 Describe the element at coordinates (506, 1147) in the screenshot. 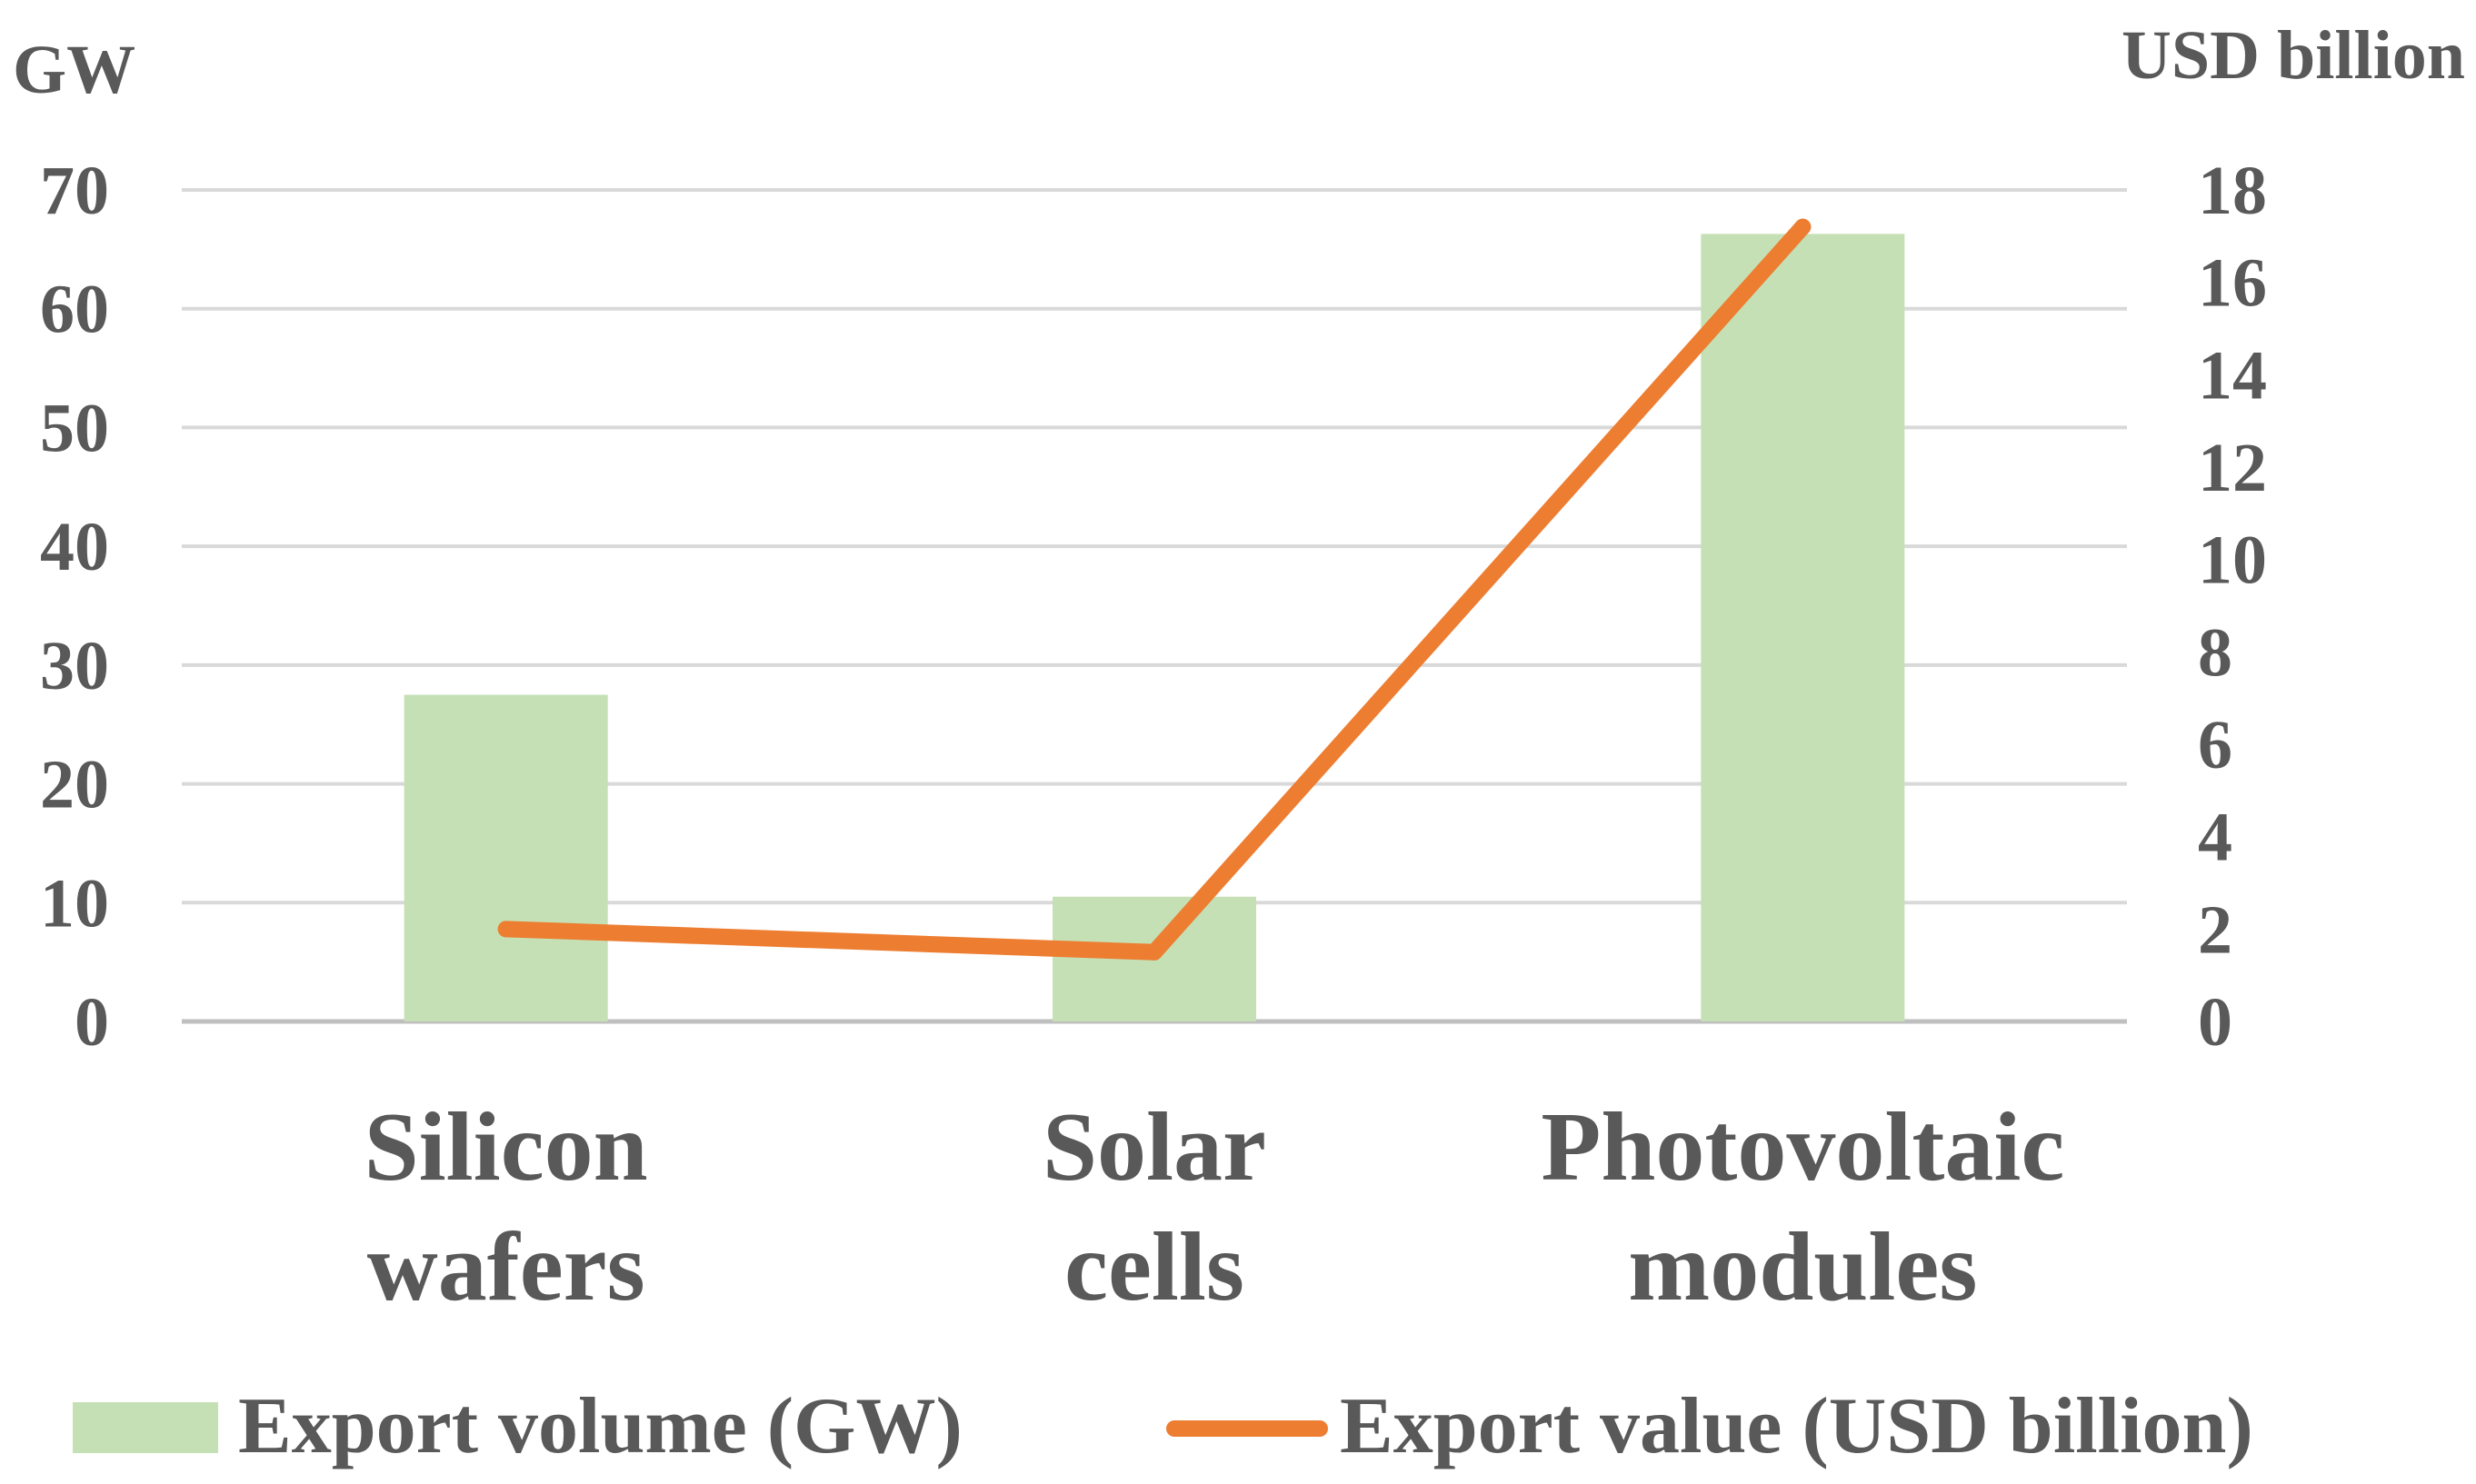

I see `category-label-line: Silicon` at that location.